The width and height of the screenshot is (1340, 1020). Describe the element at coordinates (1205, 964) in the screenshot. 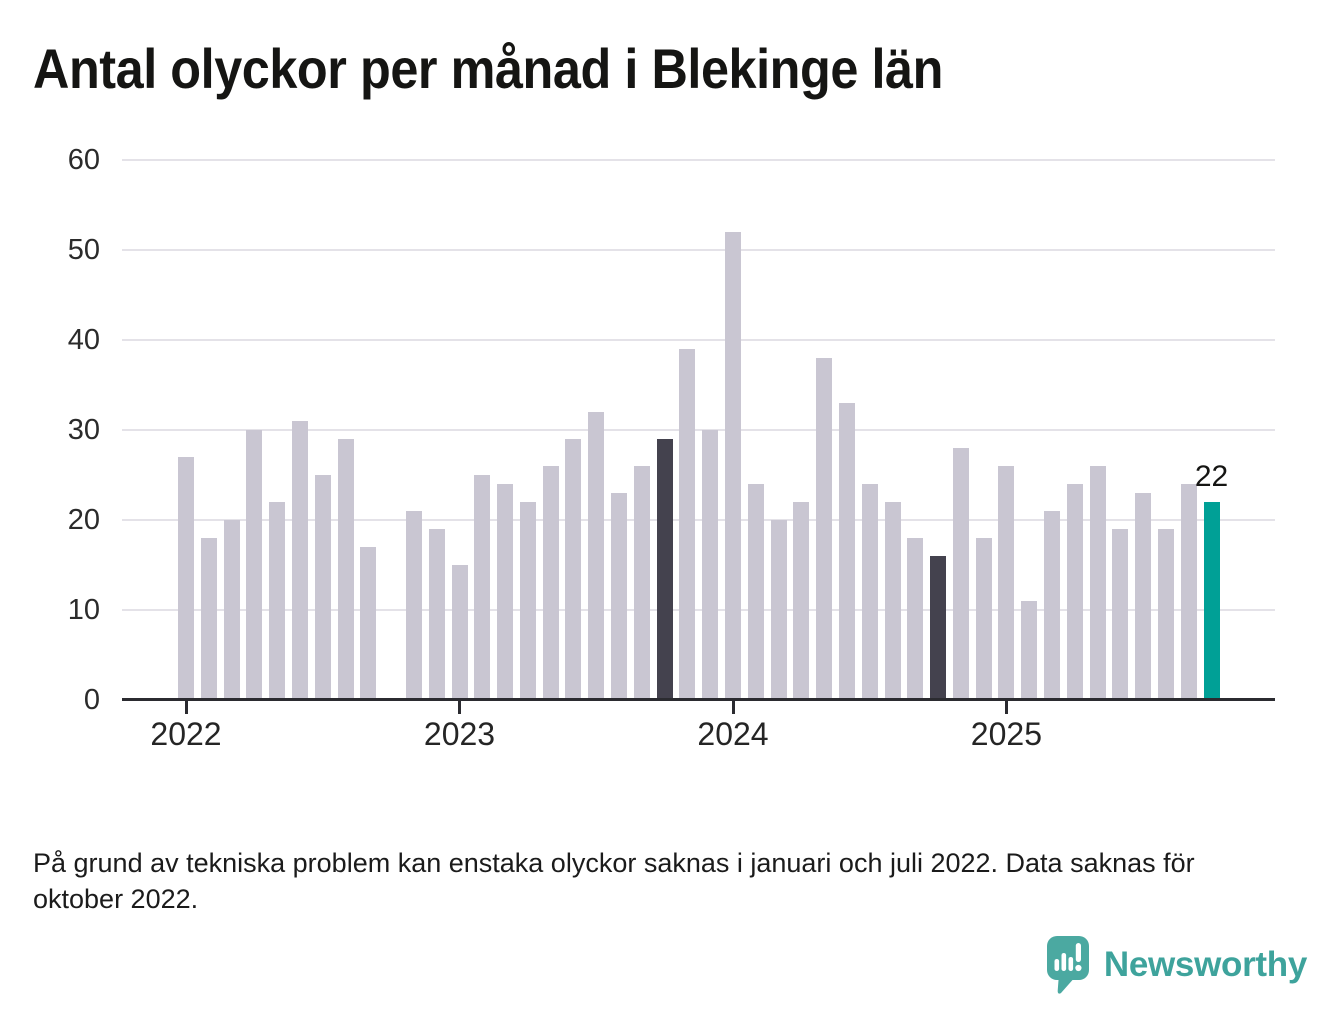

I see `newsworthy-logo-text: Newsworthy` at that location.